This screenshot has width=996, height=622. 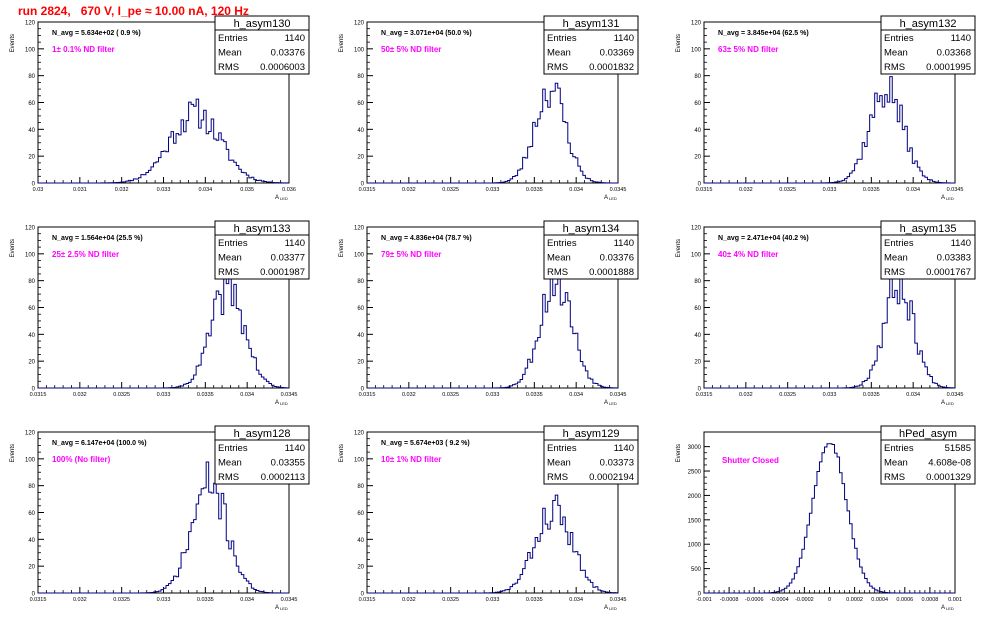 I want to click on filter-annotation: Shutter Closed, so click(x=750, y=460).